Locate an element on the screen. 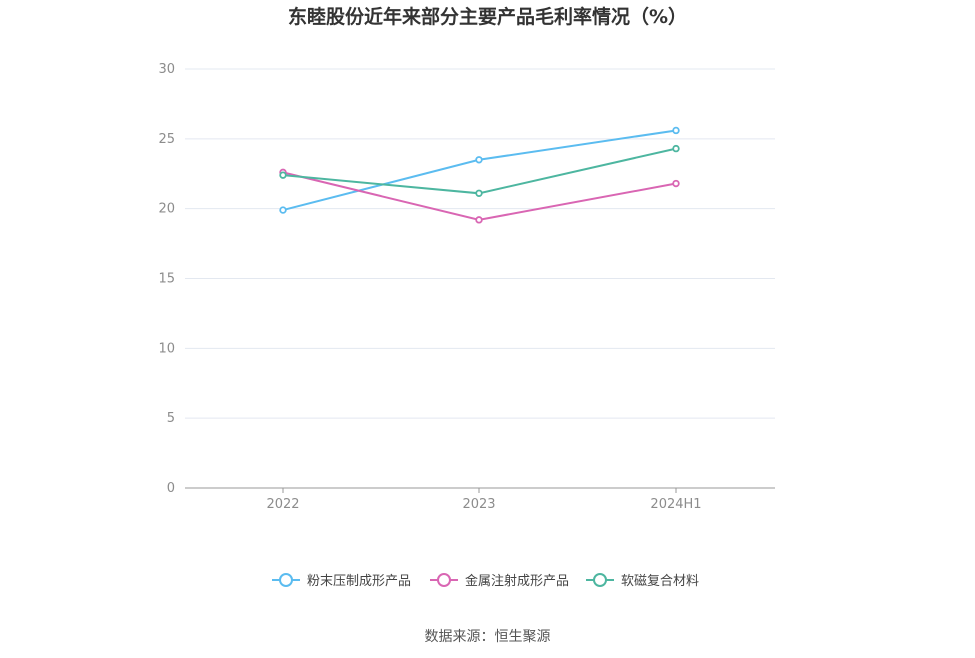 This screenshot has width=975, height=658. chart-title: 东睦股份近年来部分主要产品毛利率情况（%） is located at coordinates (487, 17).